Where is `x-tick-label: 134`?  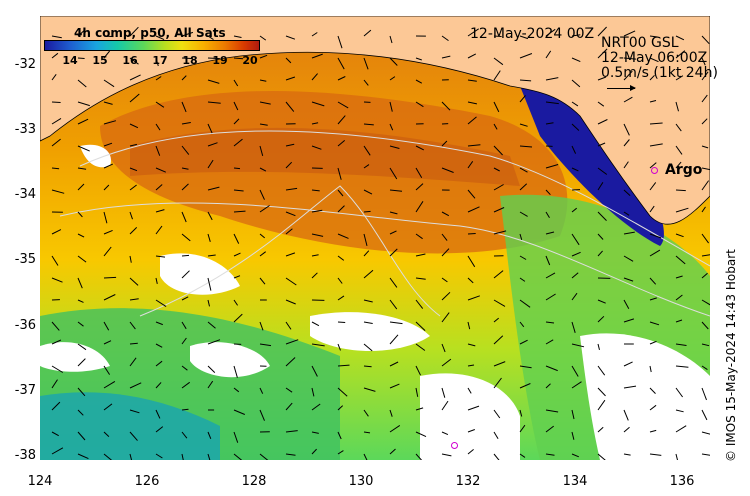 x-tick-label: 134 is located at coordinates (575, 481).